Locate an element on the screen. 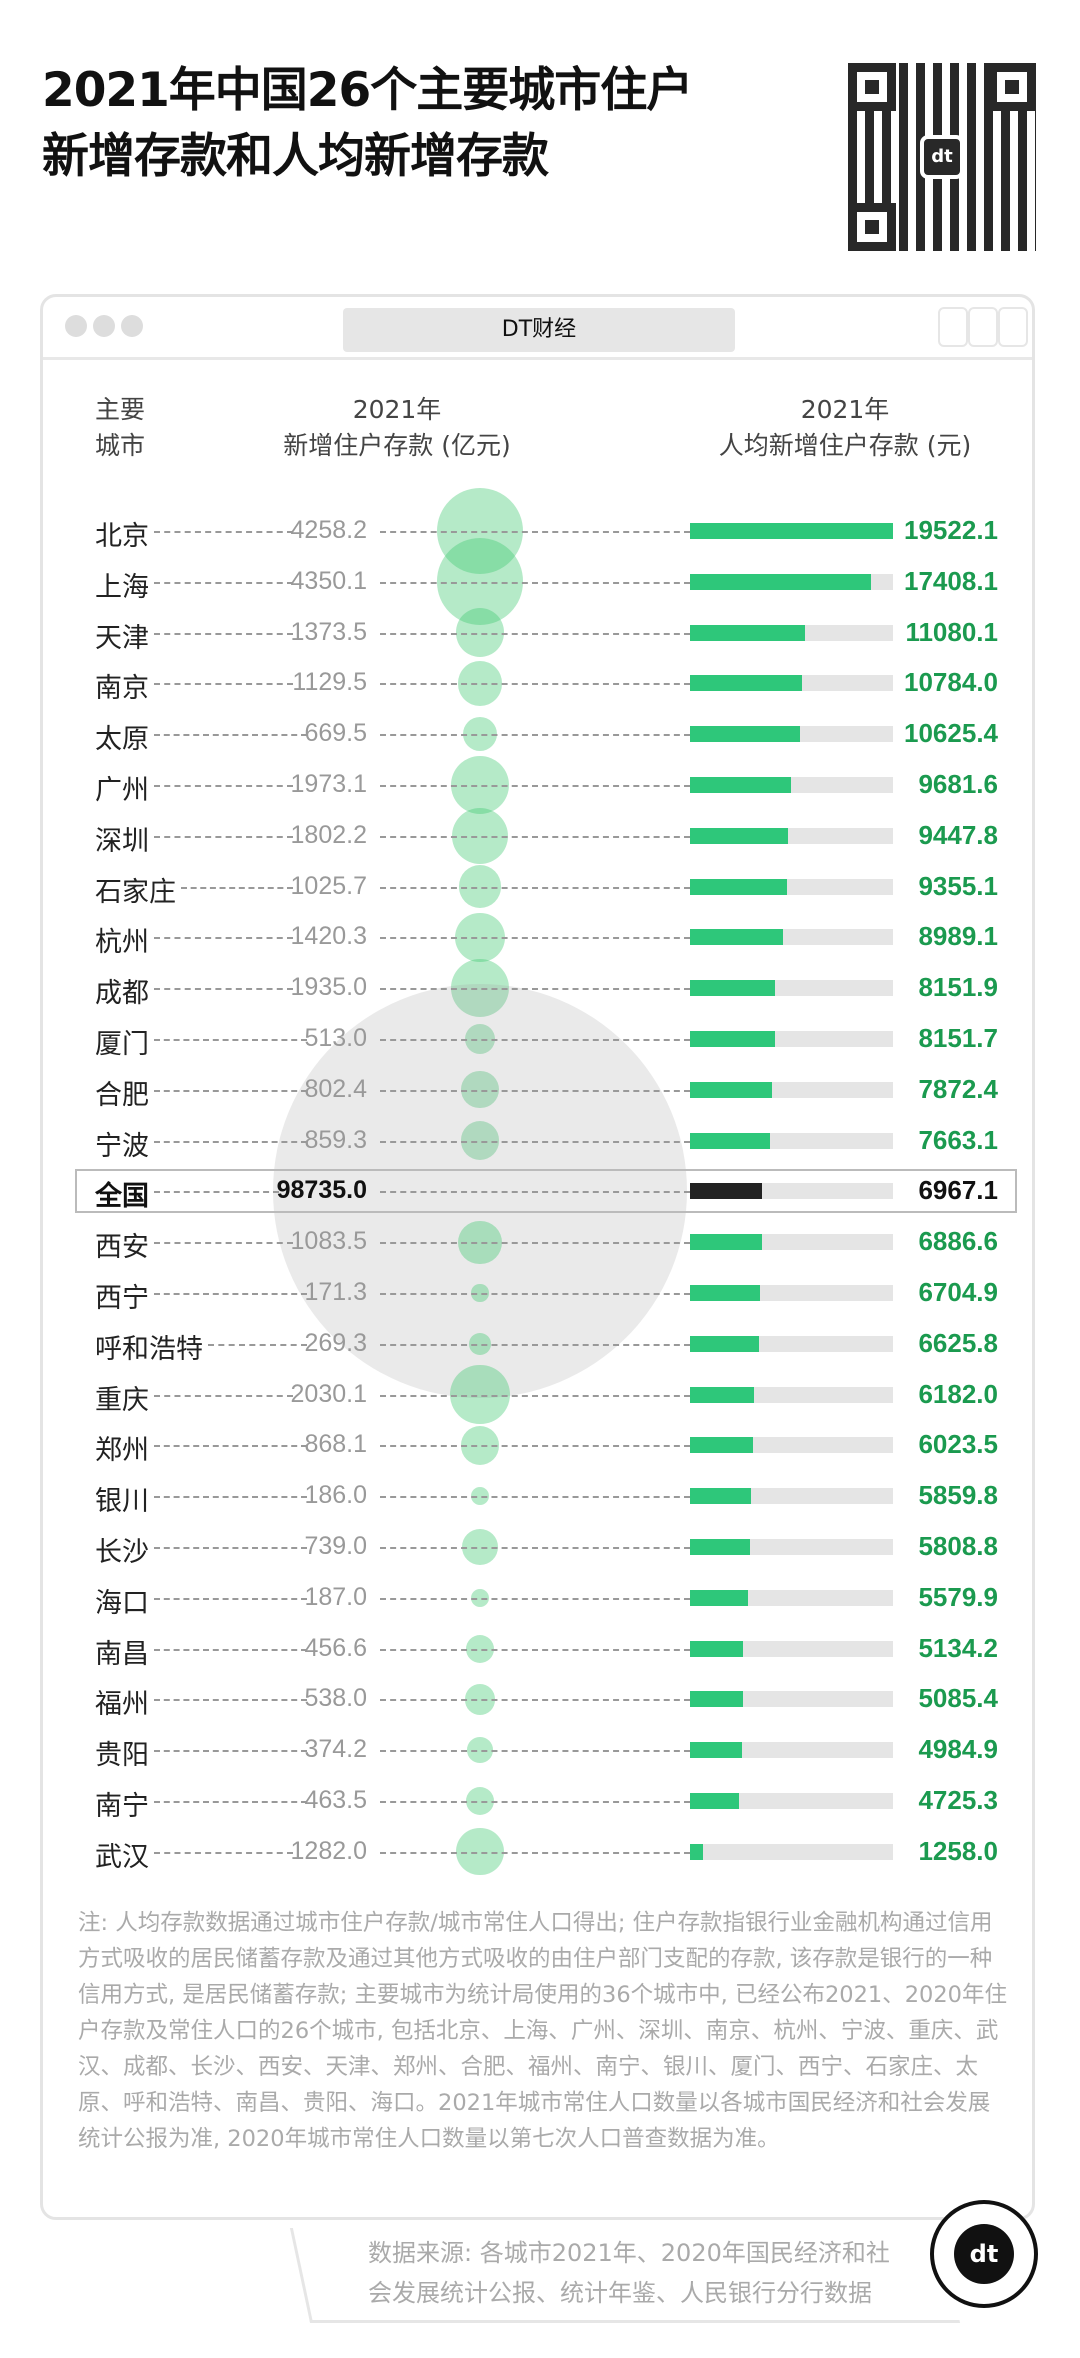  per-capita-value: 11080.1 is located at coordinates (951, 631).